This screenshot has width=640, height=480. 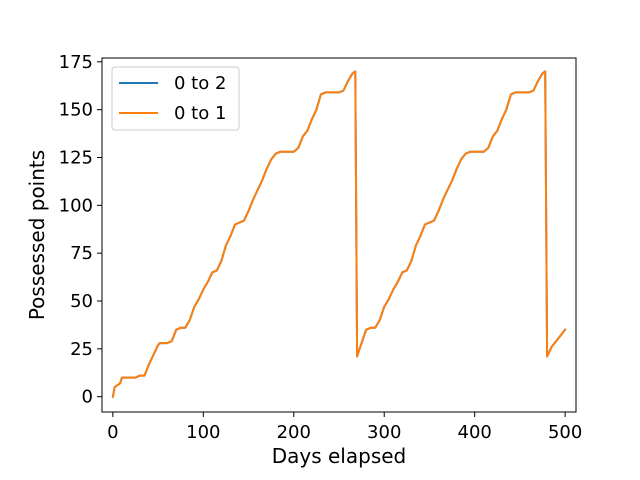 What do you see at coordinates (81, 253) in the screenshot?
I see `y-tick-label: 75` at bounding box center [81, 253].